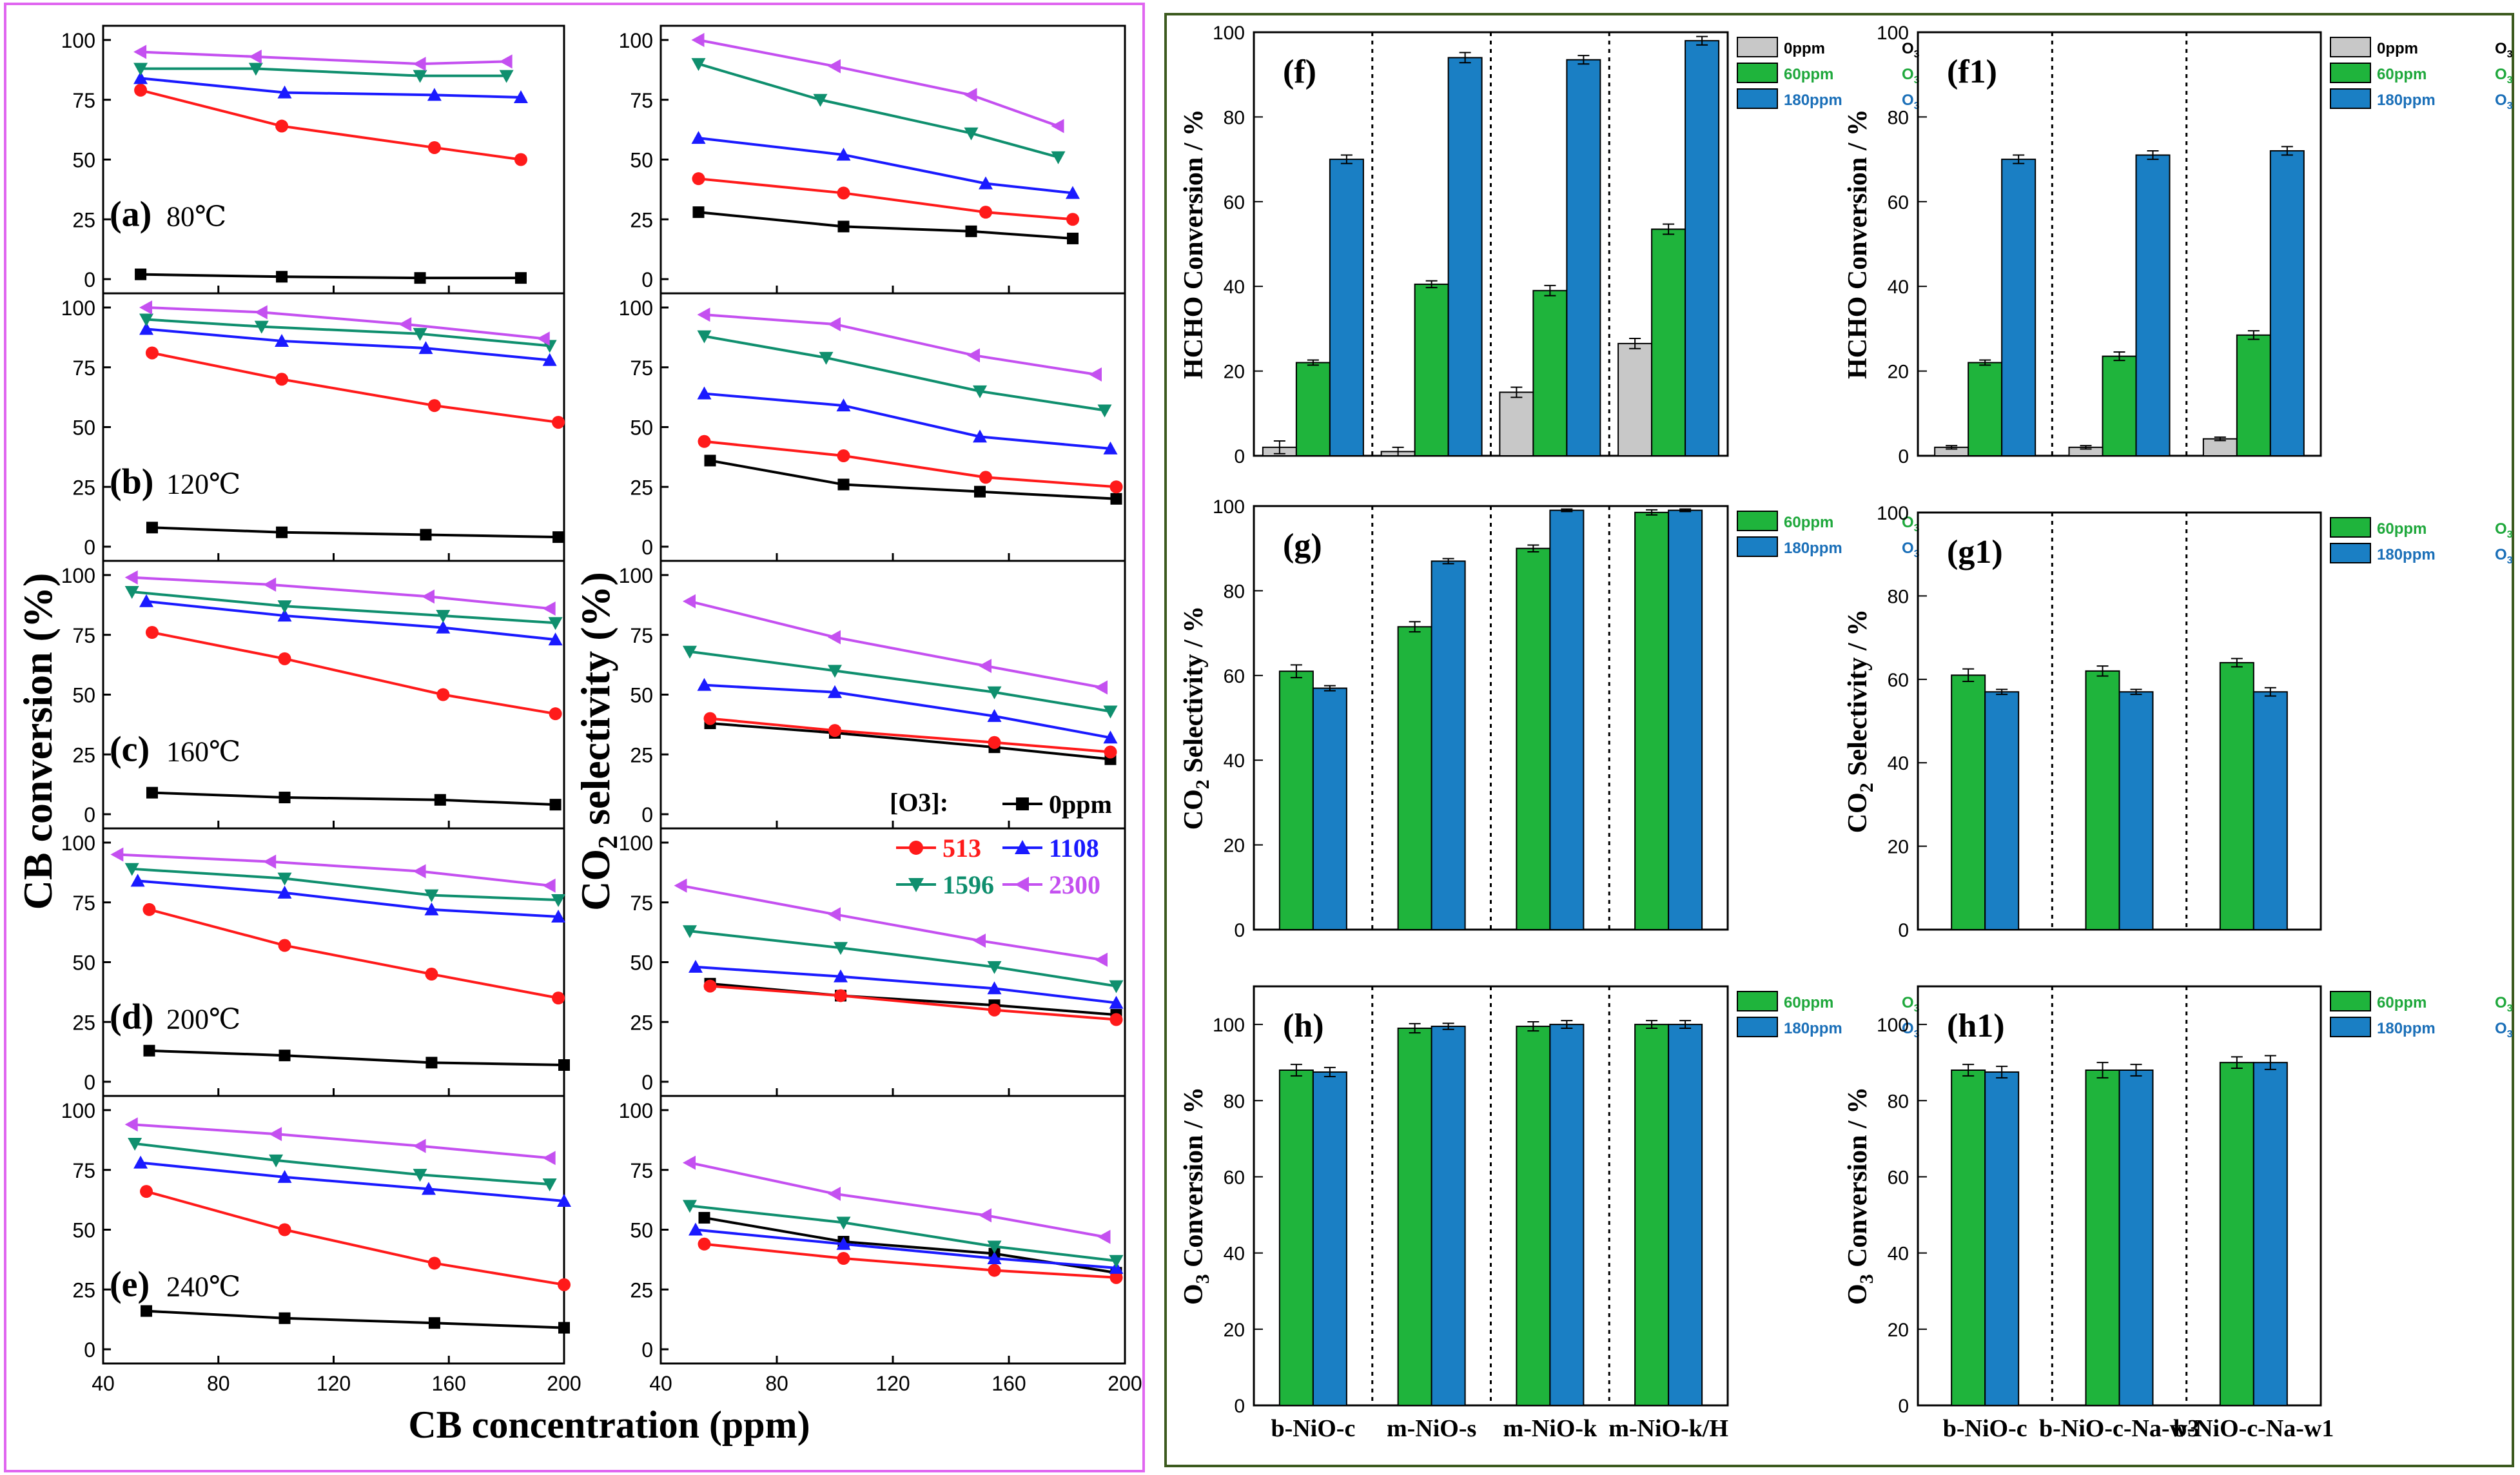  What do you see at coordinates (1194, 692) in the screenshot?
I see `y-label-rest: Selectivity / %` at bounding box center [1194, 692].